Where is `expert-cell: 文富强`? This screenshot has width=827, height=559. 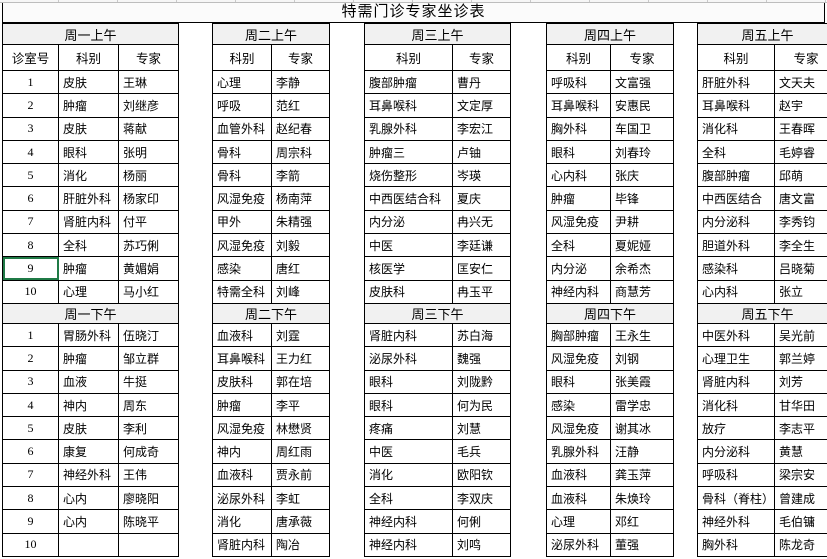
expert-cell: 文富强 is located at coordinates (642, 82).